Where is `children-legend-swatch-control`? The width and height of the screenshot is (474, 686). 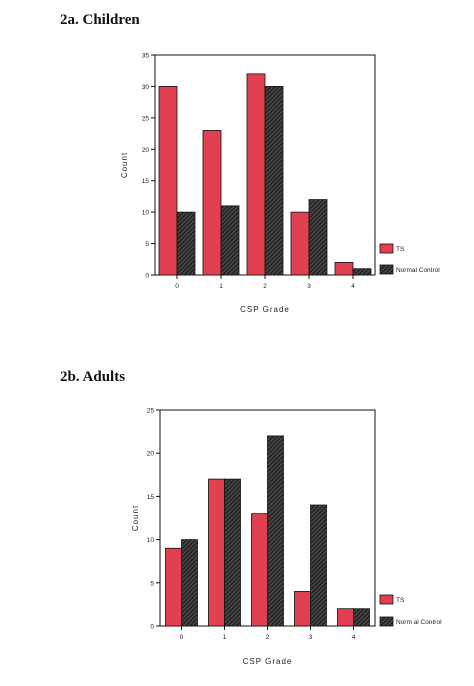 children-legend-swatch-control is located at coordinates (386, 269).